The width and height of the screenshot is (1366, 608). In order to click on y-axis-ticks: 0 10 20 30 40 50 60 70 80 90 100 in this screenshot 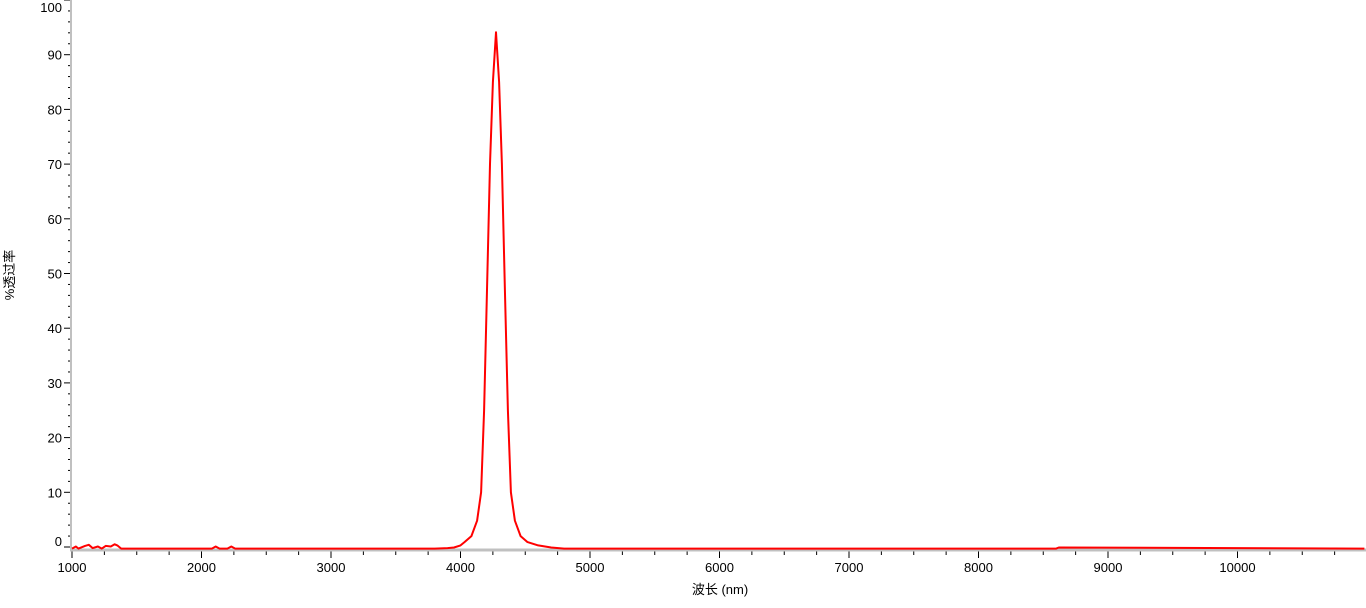, I will do `click(55, 274)`.